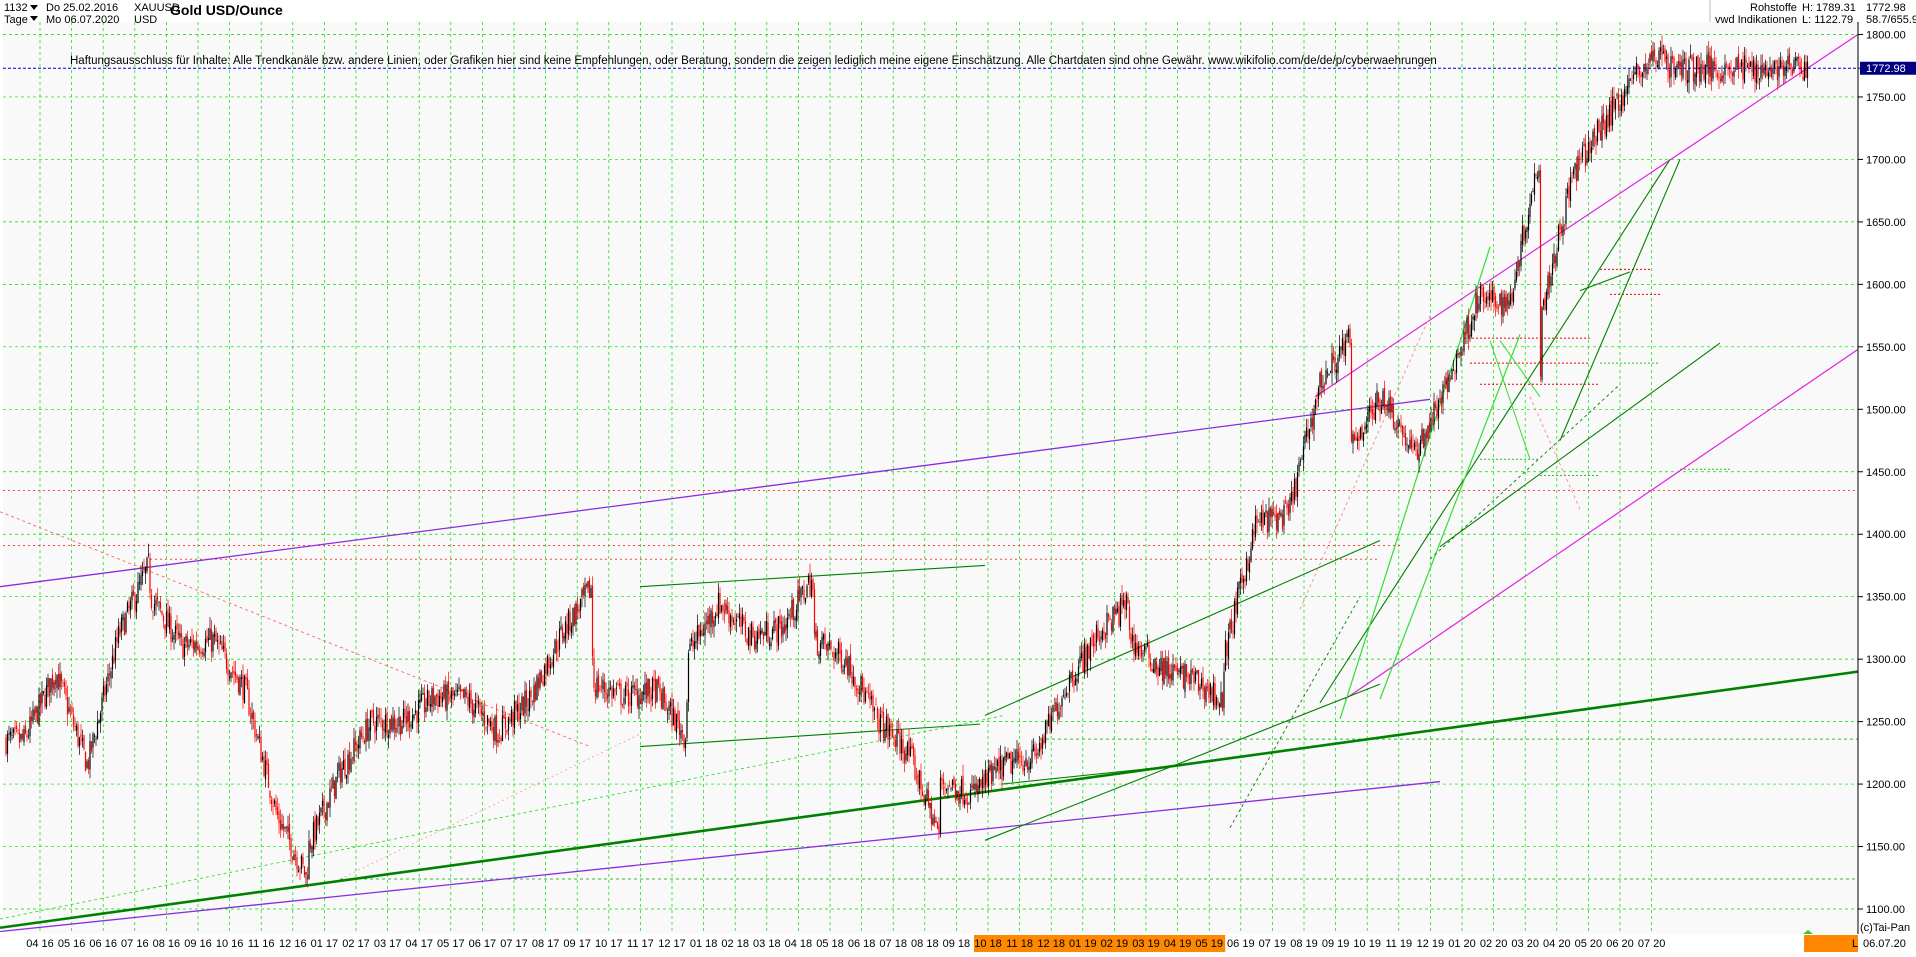  Describe the element at coordinates (1886, 69) in the screenshot. I see `last-price-label: 1772.98` at that location.